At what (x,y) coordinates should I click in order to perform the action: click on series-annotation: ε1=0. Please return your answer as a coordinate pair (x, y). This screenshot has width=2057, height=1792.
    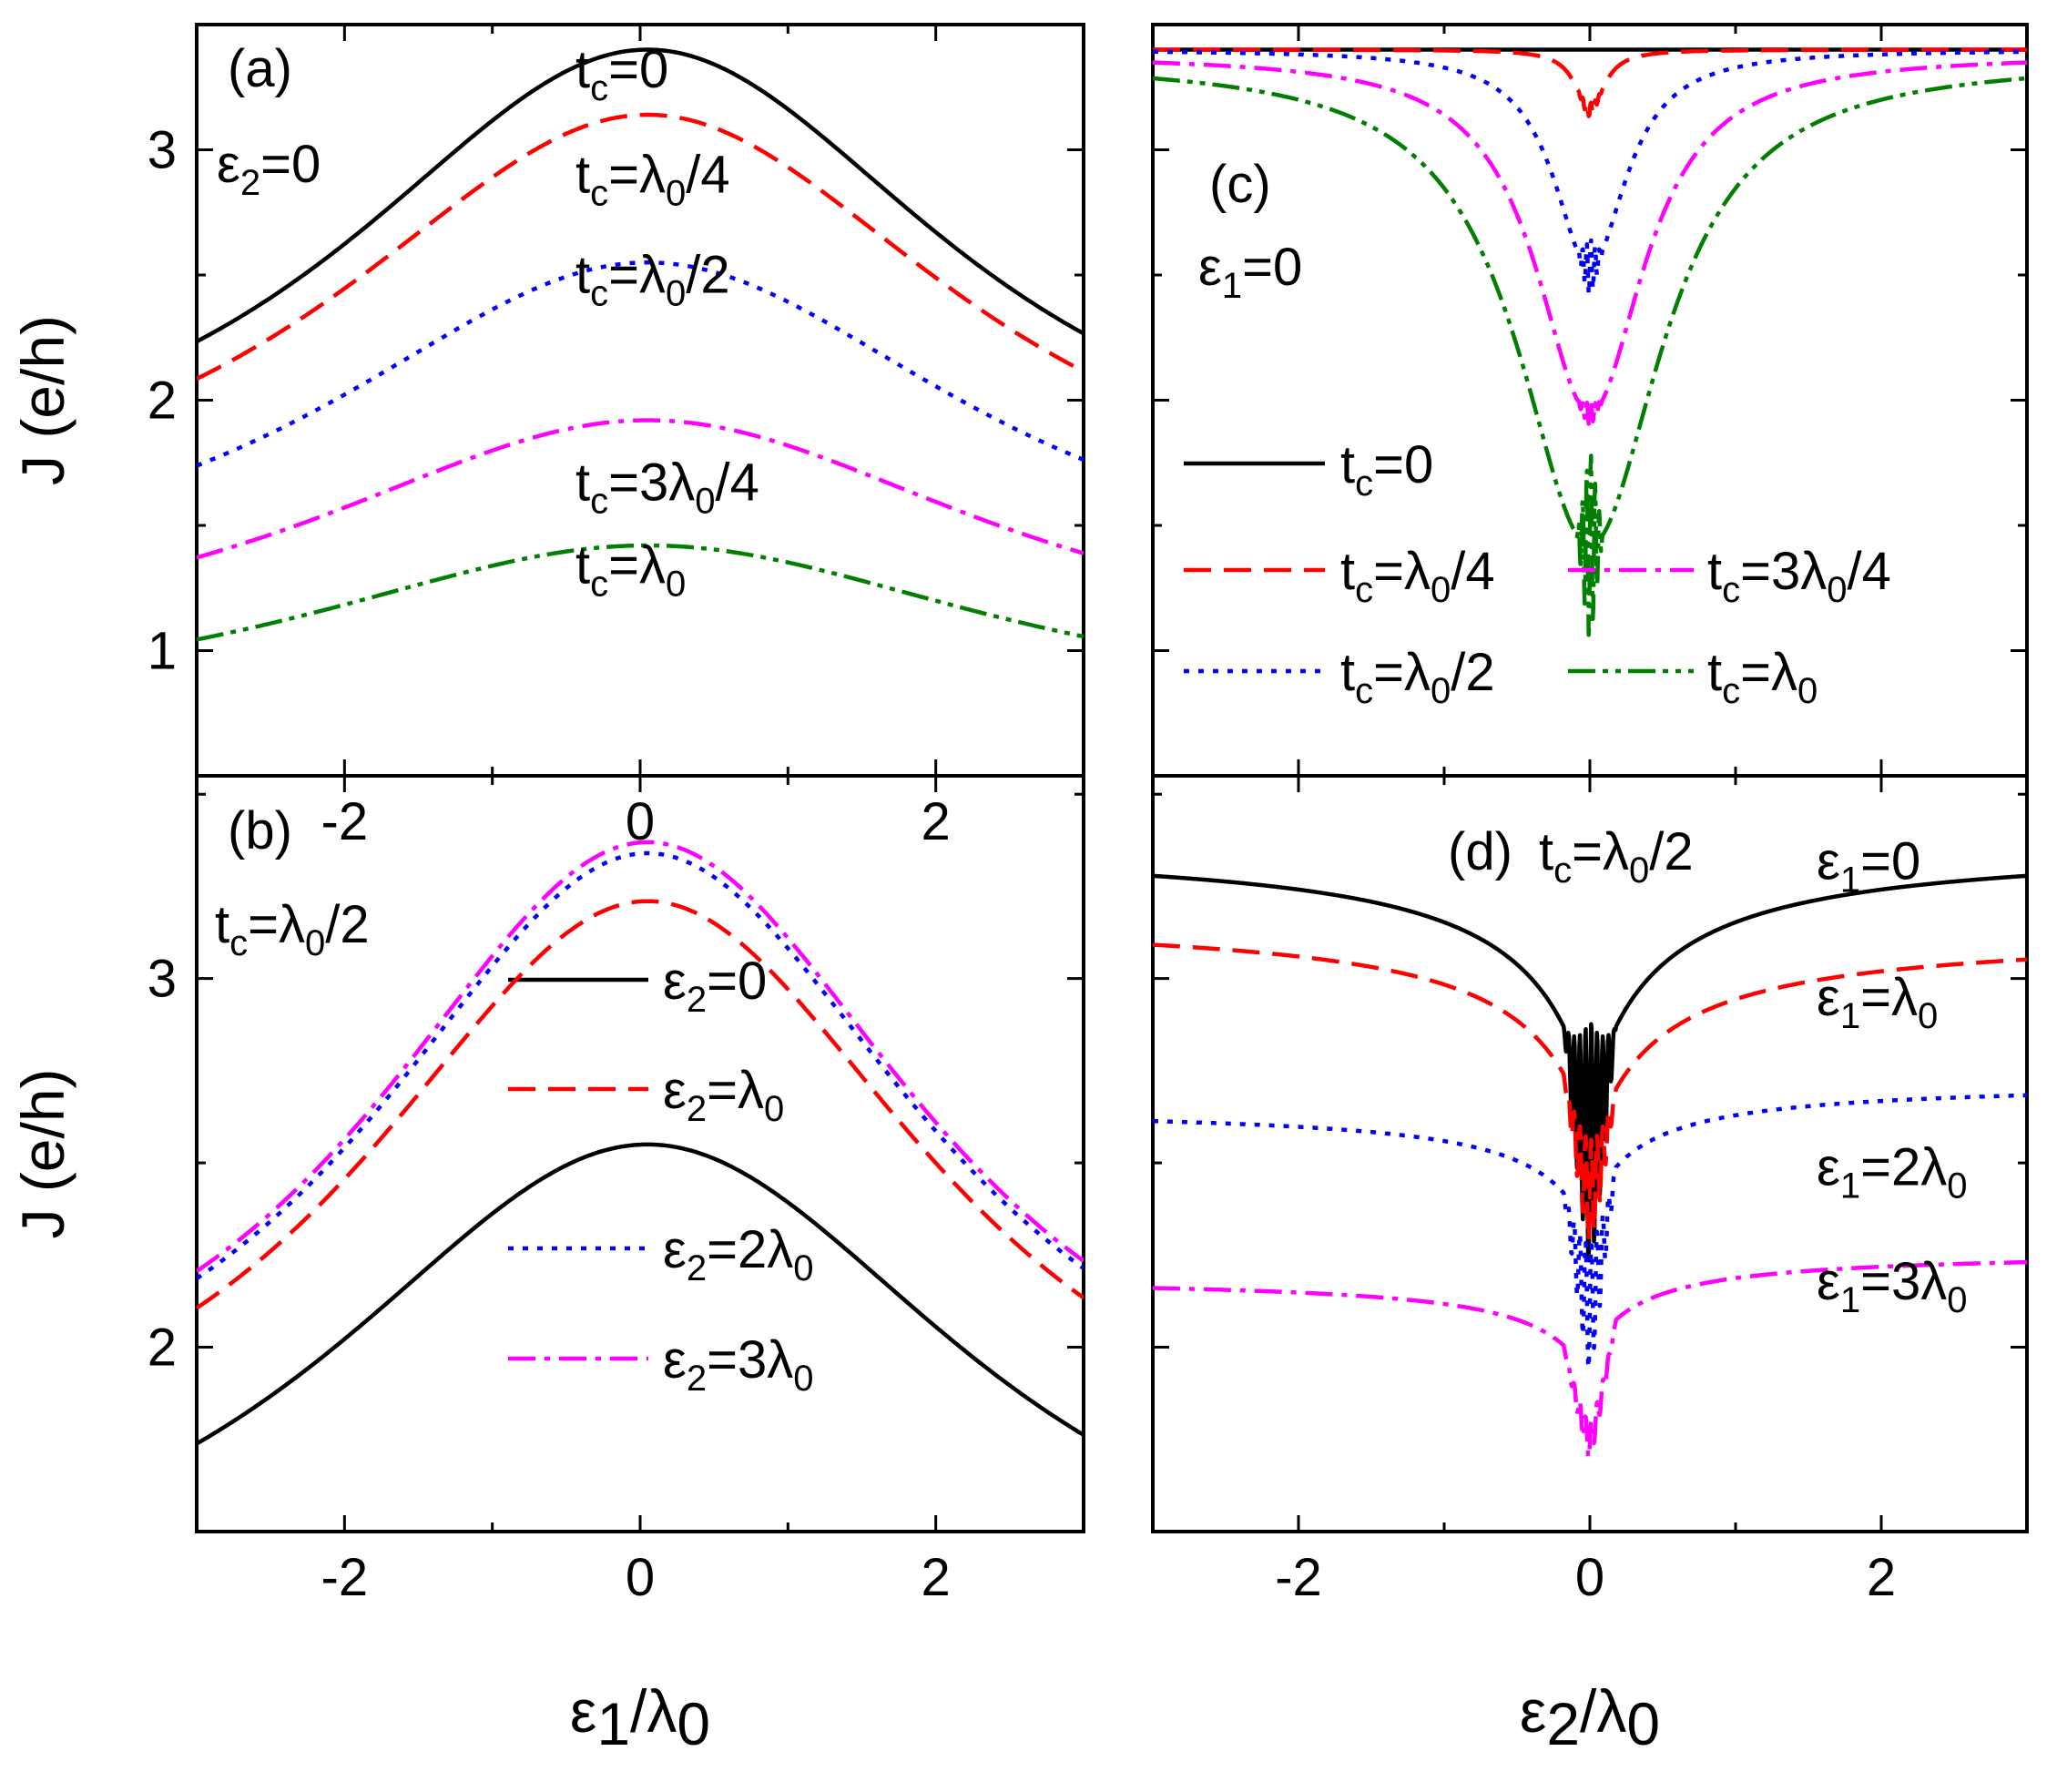
    Looking at the image, I should click on (1868, 865).